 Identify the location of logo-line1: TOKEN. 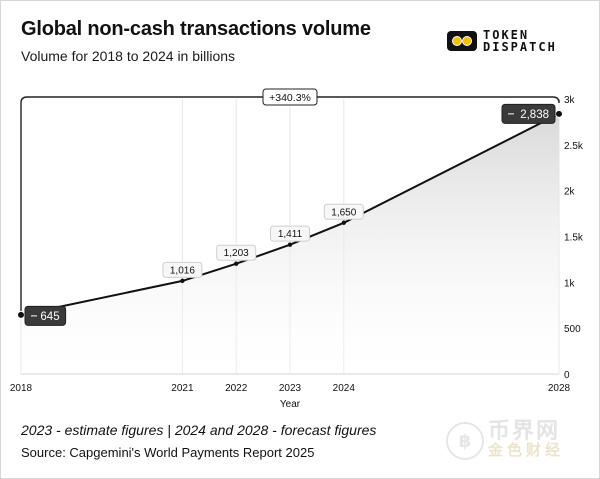
(506, 35).